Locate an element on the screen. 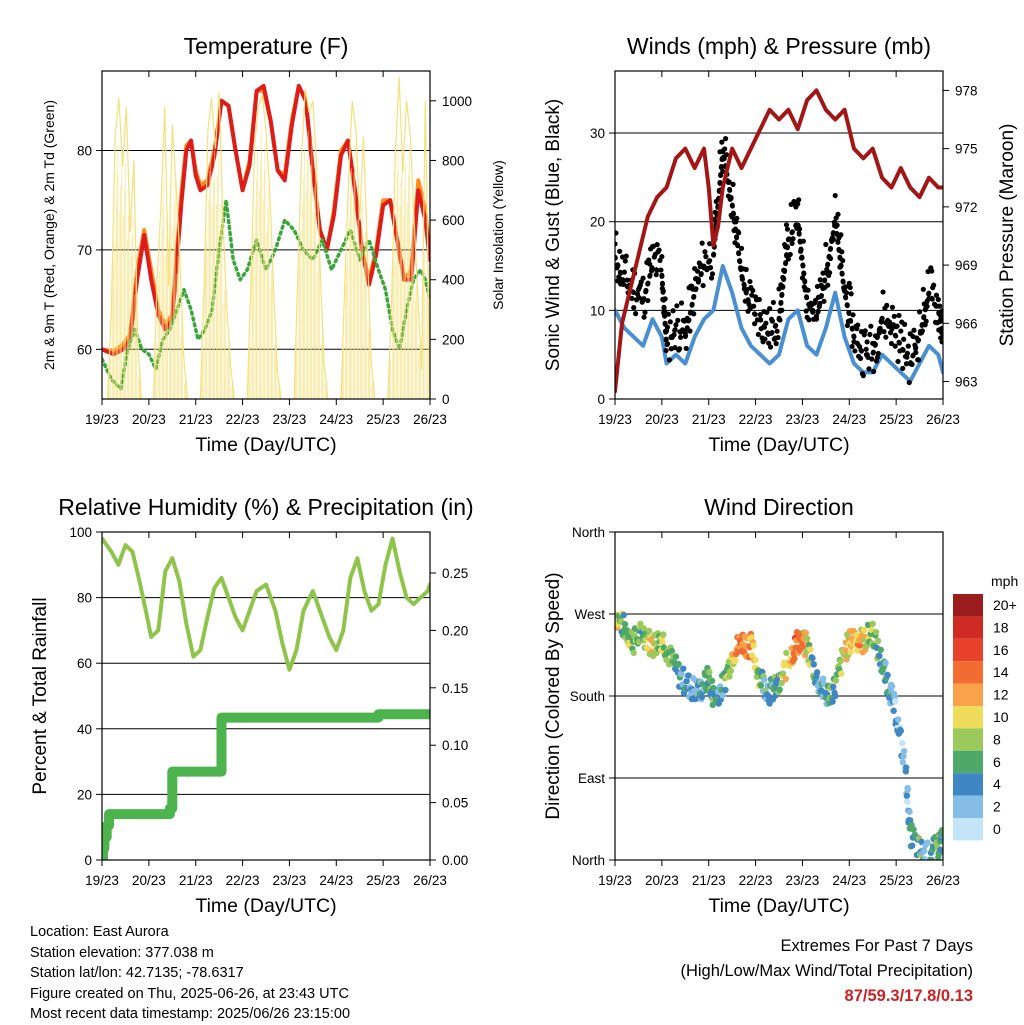 The image size is (1024, 1025). speed-legend: mph 20+ 18 16 14 12 10 8 6 4 2 0 is located at coordinates (985, 707).